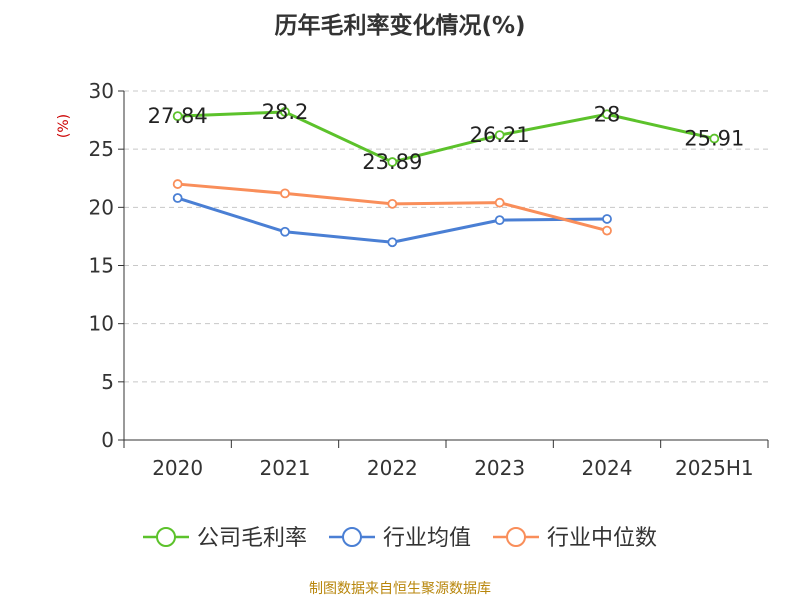 This screenshot has width=800, height=600. Describe the element at coordinates (427, 538) in the screenshot. I see `legend-label: 行业均值` at that location.